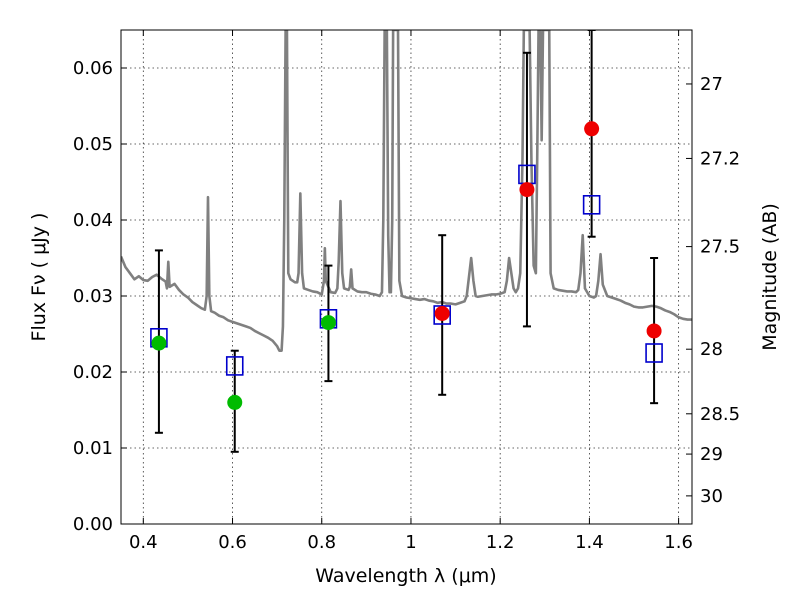 The width and height of the screenshot is (800, 600). What do you see at coordinates (39, 277) in the screenshot?
I see `y-axis-title: Flux Fν ( μJy )` at bounding box center [39, 277].